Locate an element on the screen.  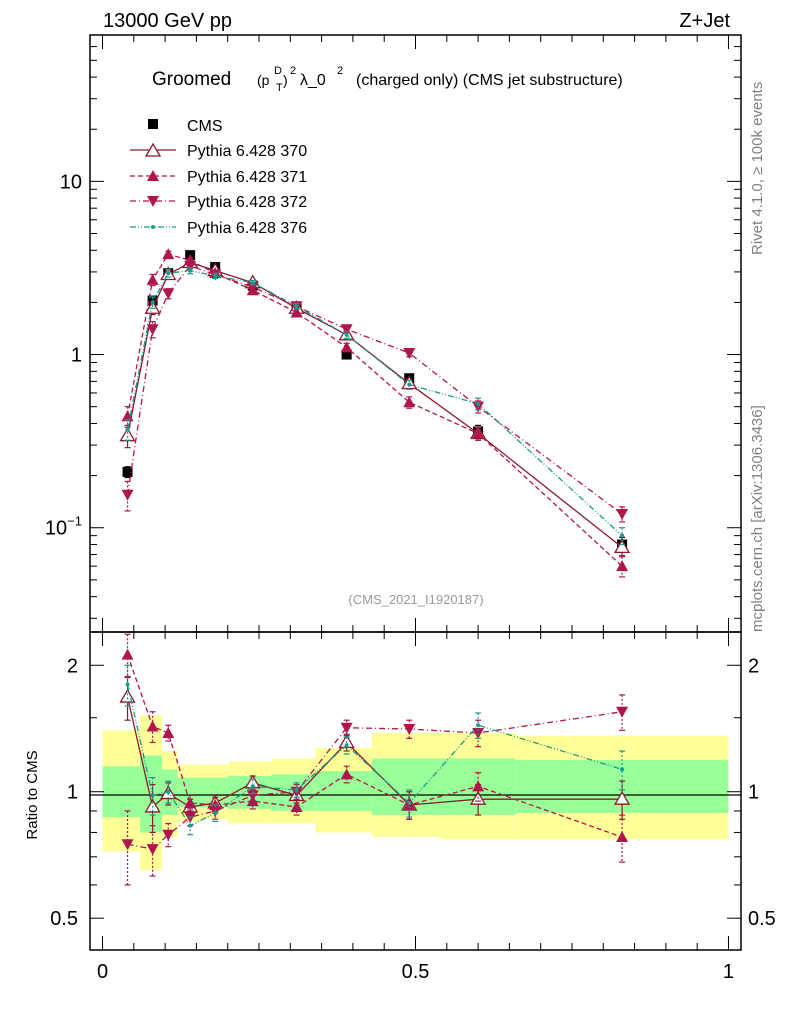
ratio-uncertainty-bands is located at coordinates (415, 793).